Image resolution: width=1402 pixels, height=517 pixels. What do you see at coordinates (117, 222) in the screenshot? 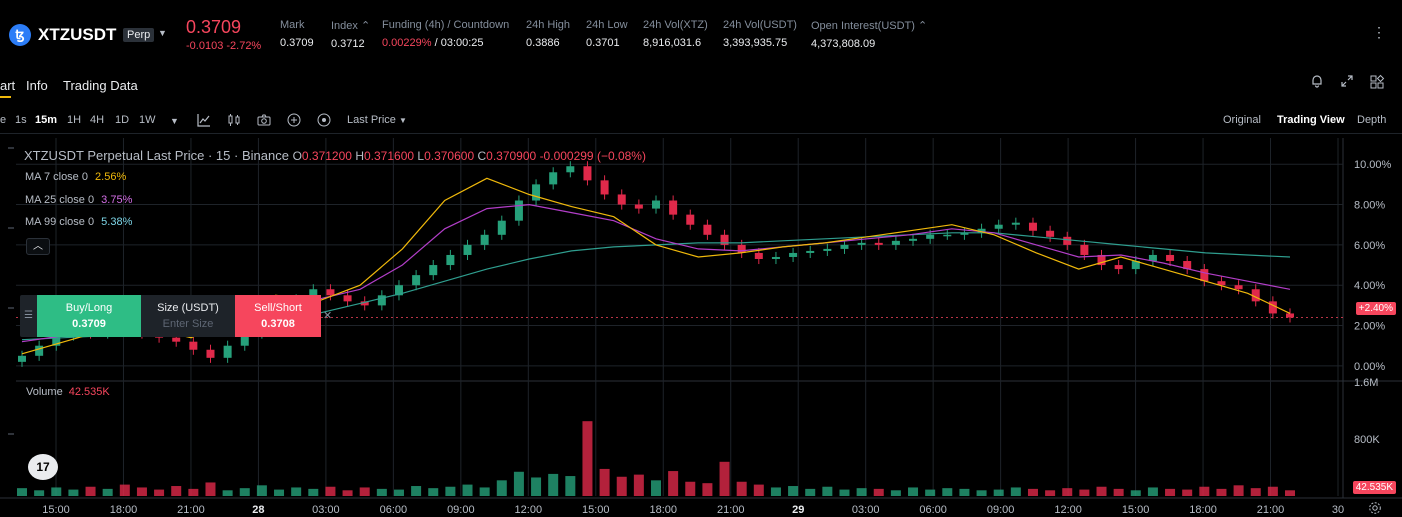
I see `ma-value: 5.38%` at bounding box center [117, 222].